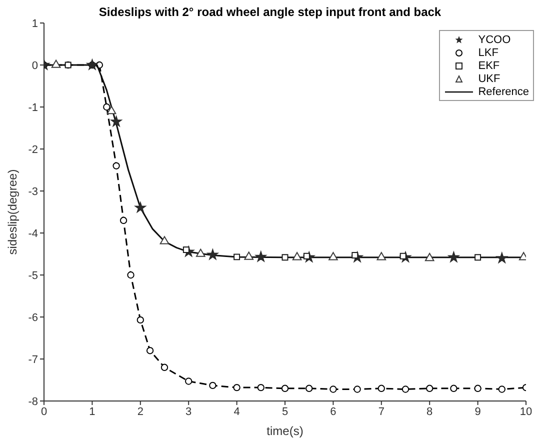 This screenshot has height=440, width=540. I want to click on legend-label: UKF, so click(489, 78).